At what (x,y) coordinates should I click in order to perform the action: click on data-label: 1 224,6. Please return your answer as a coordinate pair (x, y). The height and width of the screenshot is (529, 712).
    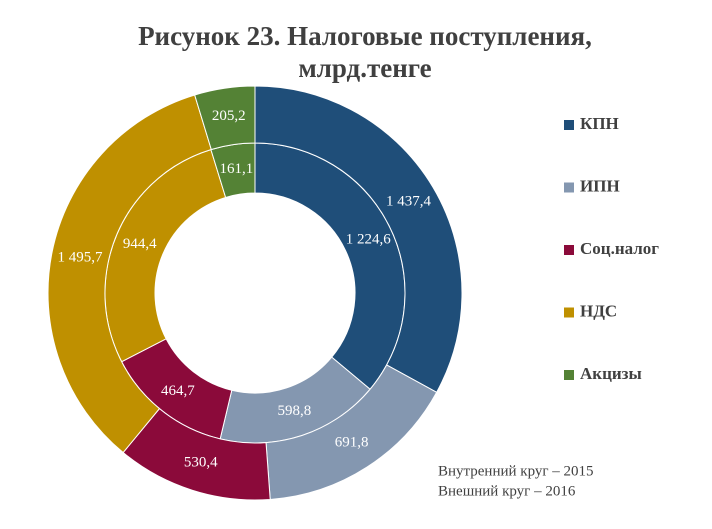
    Looking at the image, I should click on (369, 240).